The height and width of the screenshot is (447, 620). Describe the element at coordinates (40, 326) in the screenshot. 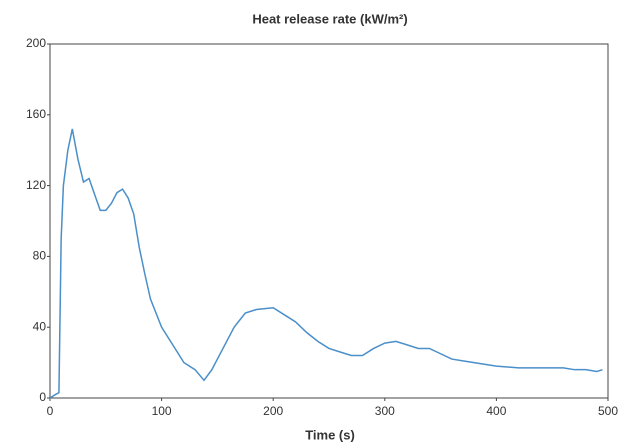

I see `y-tick-label: 40` at that location.